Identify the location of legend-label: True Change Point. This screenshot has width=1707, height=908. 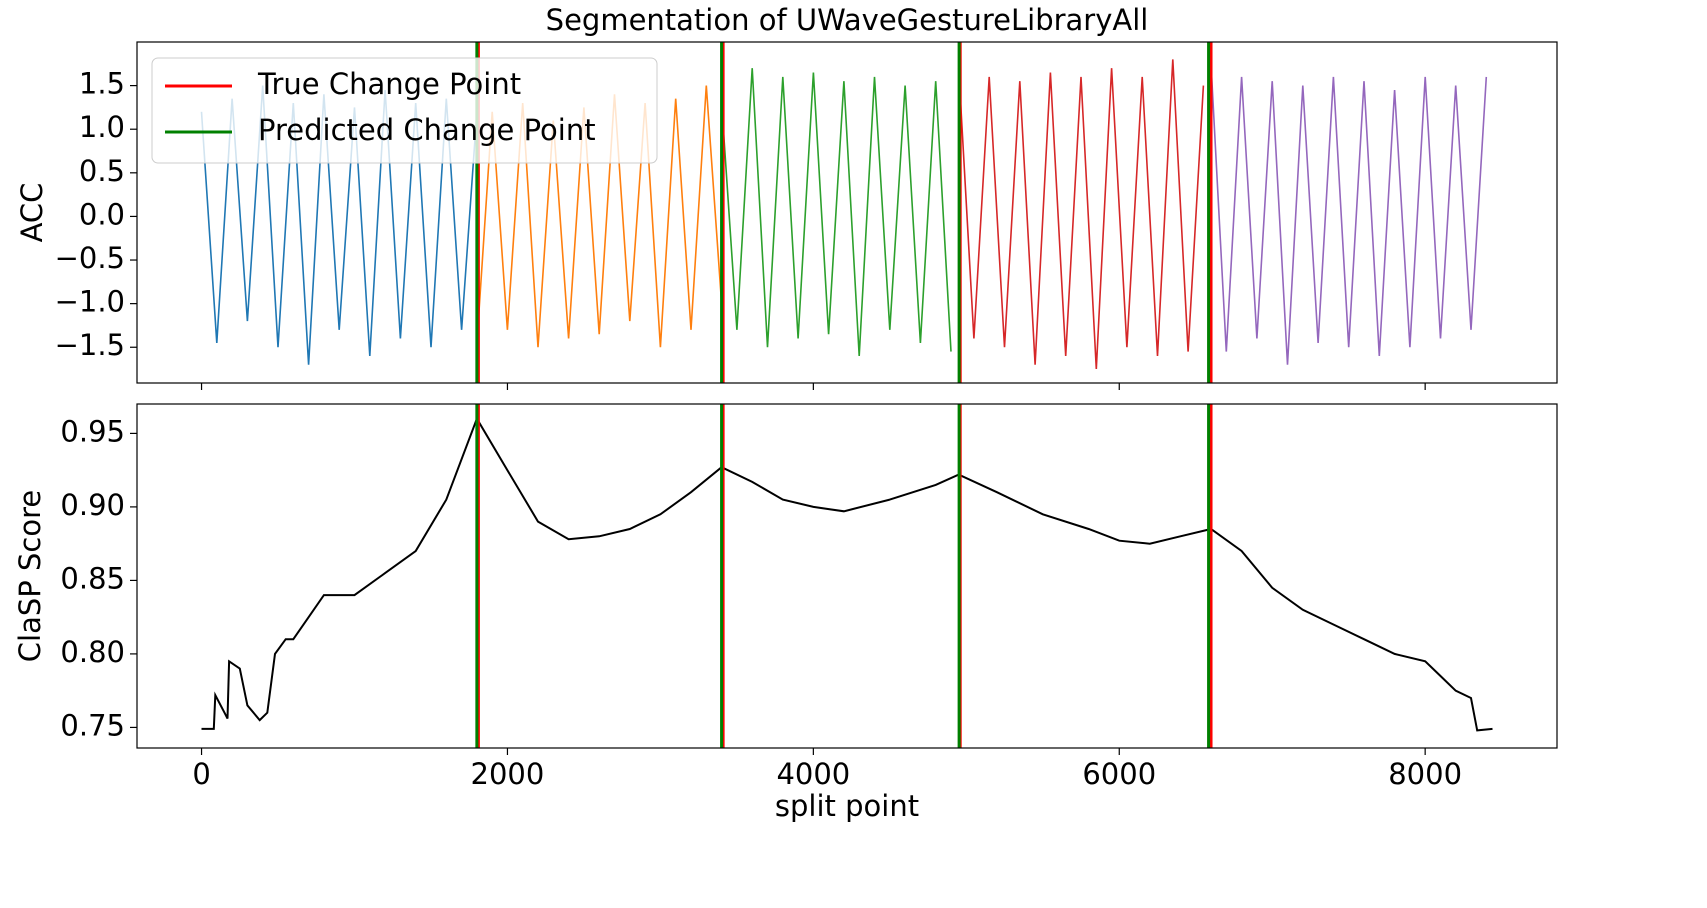
(389, 84).